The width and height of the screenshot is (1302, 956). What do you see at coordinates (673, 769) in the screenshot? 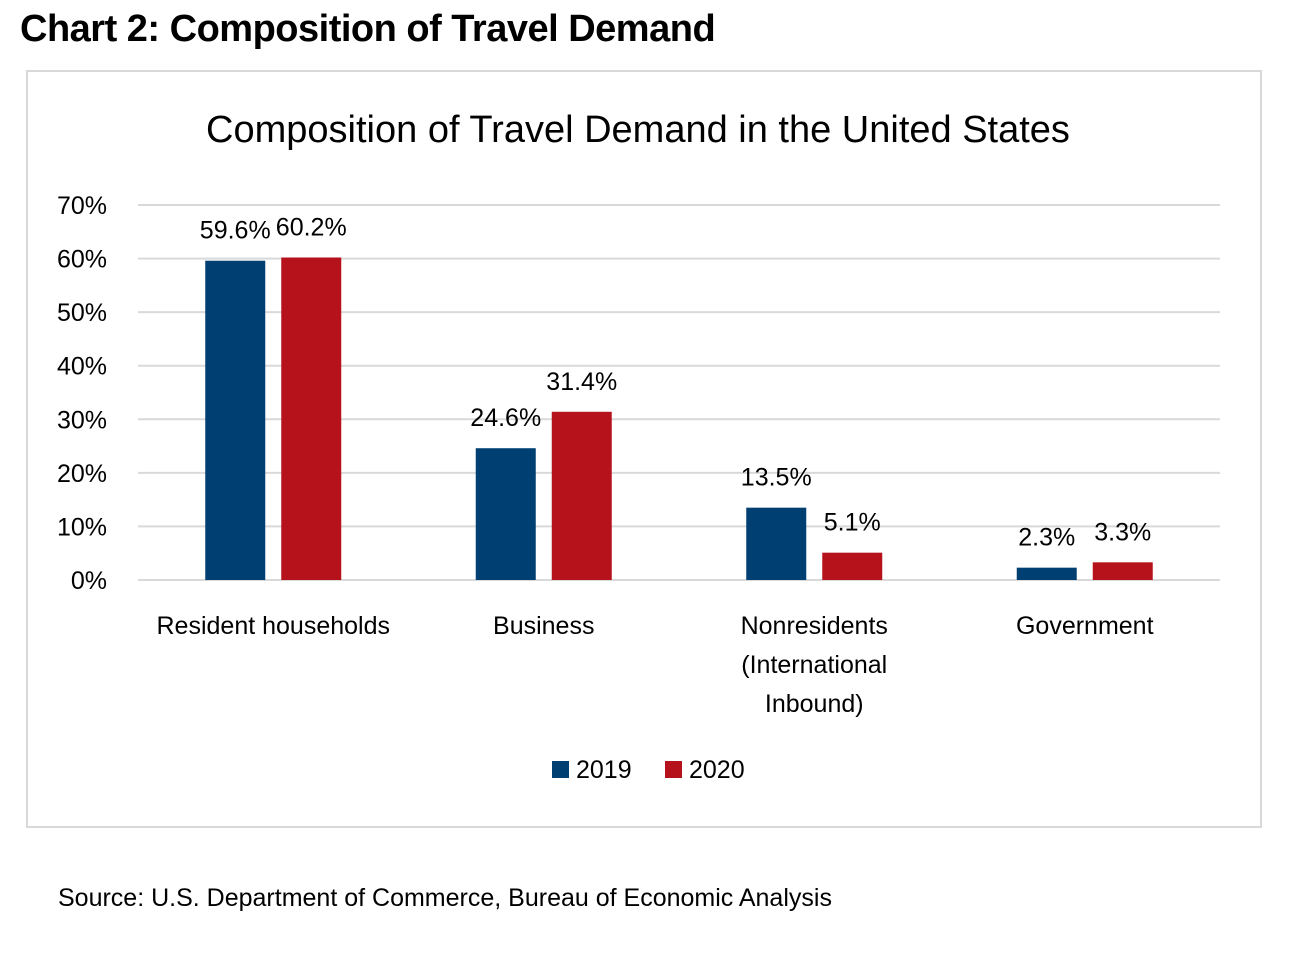
I see `legend-swatch-2020` at bounding box center [673, 769].